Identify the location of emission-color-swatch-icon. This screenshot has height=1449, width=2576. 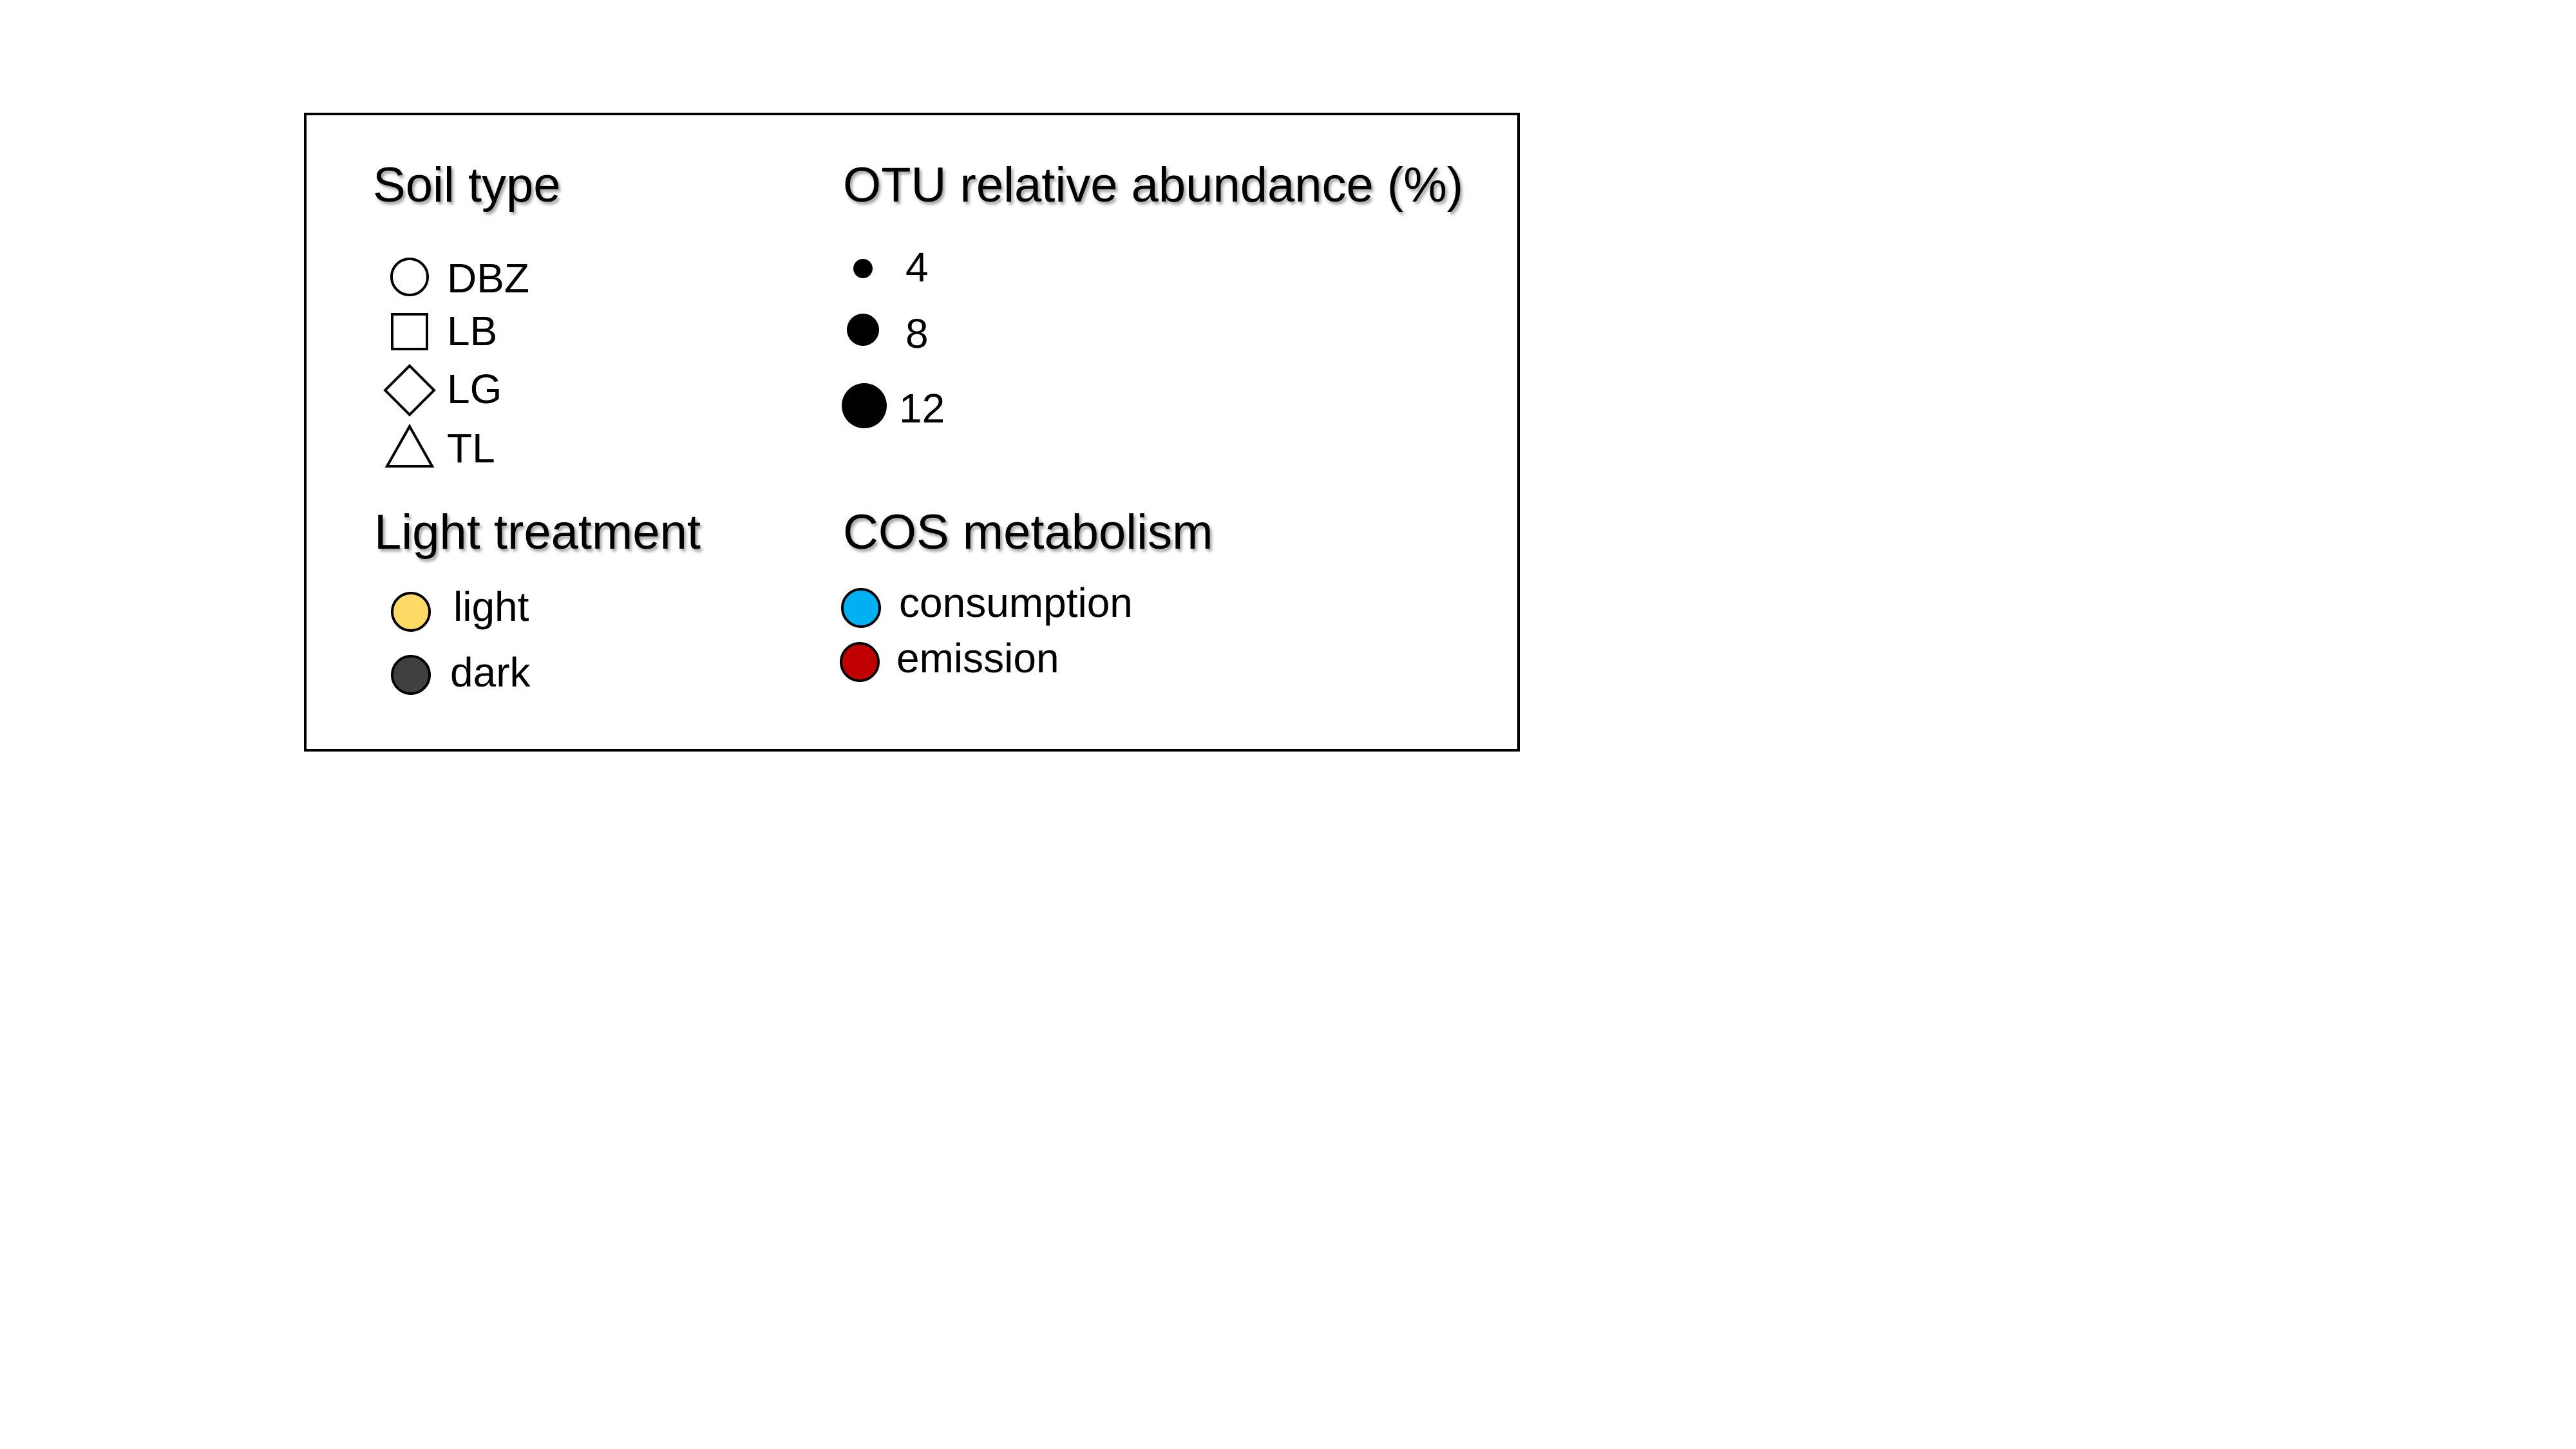
(860, 662).